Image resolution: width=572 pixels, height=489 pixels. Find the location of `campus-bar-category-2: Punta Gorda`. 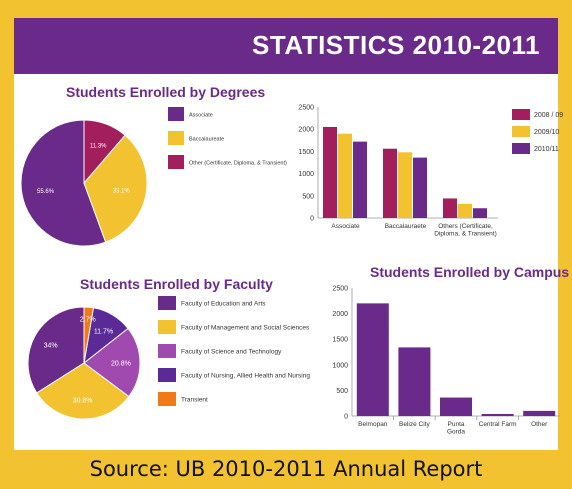

campus-bar-category-2: Punta Gorda is located at coordinates (456, 428).